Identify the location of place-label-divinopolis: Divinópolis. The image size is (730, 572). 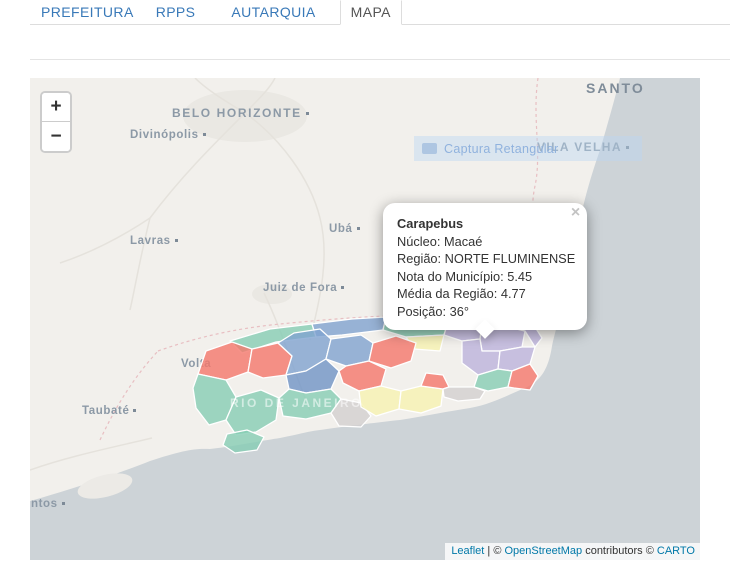
(168, 135).